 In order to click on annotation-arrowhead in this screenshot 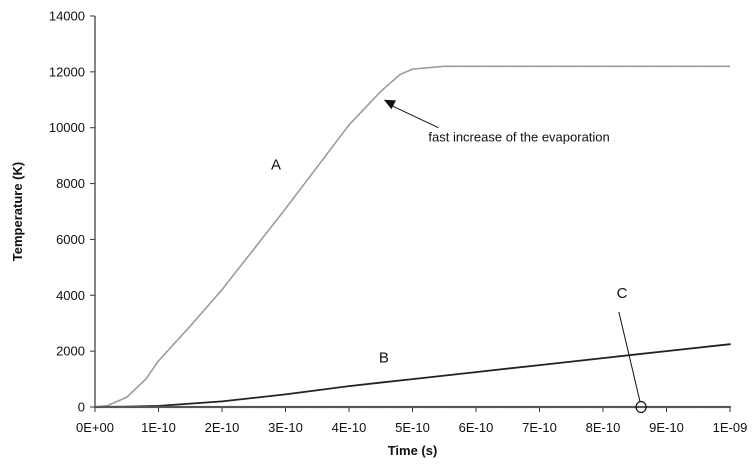, I will do `click(389, 104)`.